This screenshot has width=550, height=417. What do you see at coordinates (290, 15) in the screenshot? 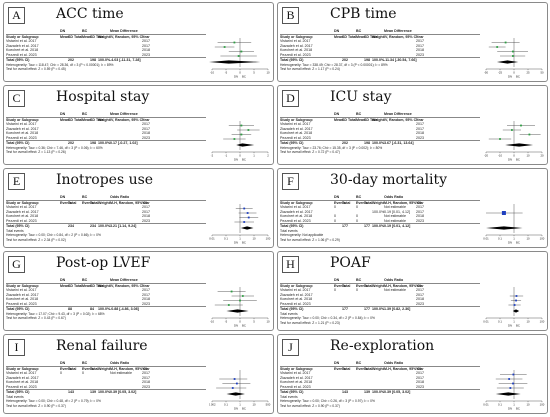
I see `panel-letter: B` at bounding box center [290, 15].